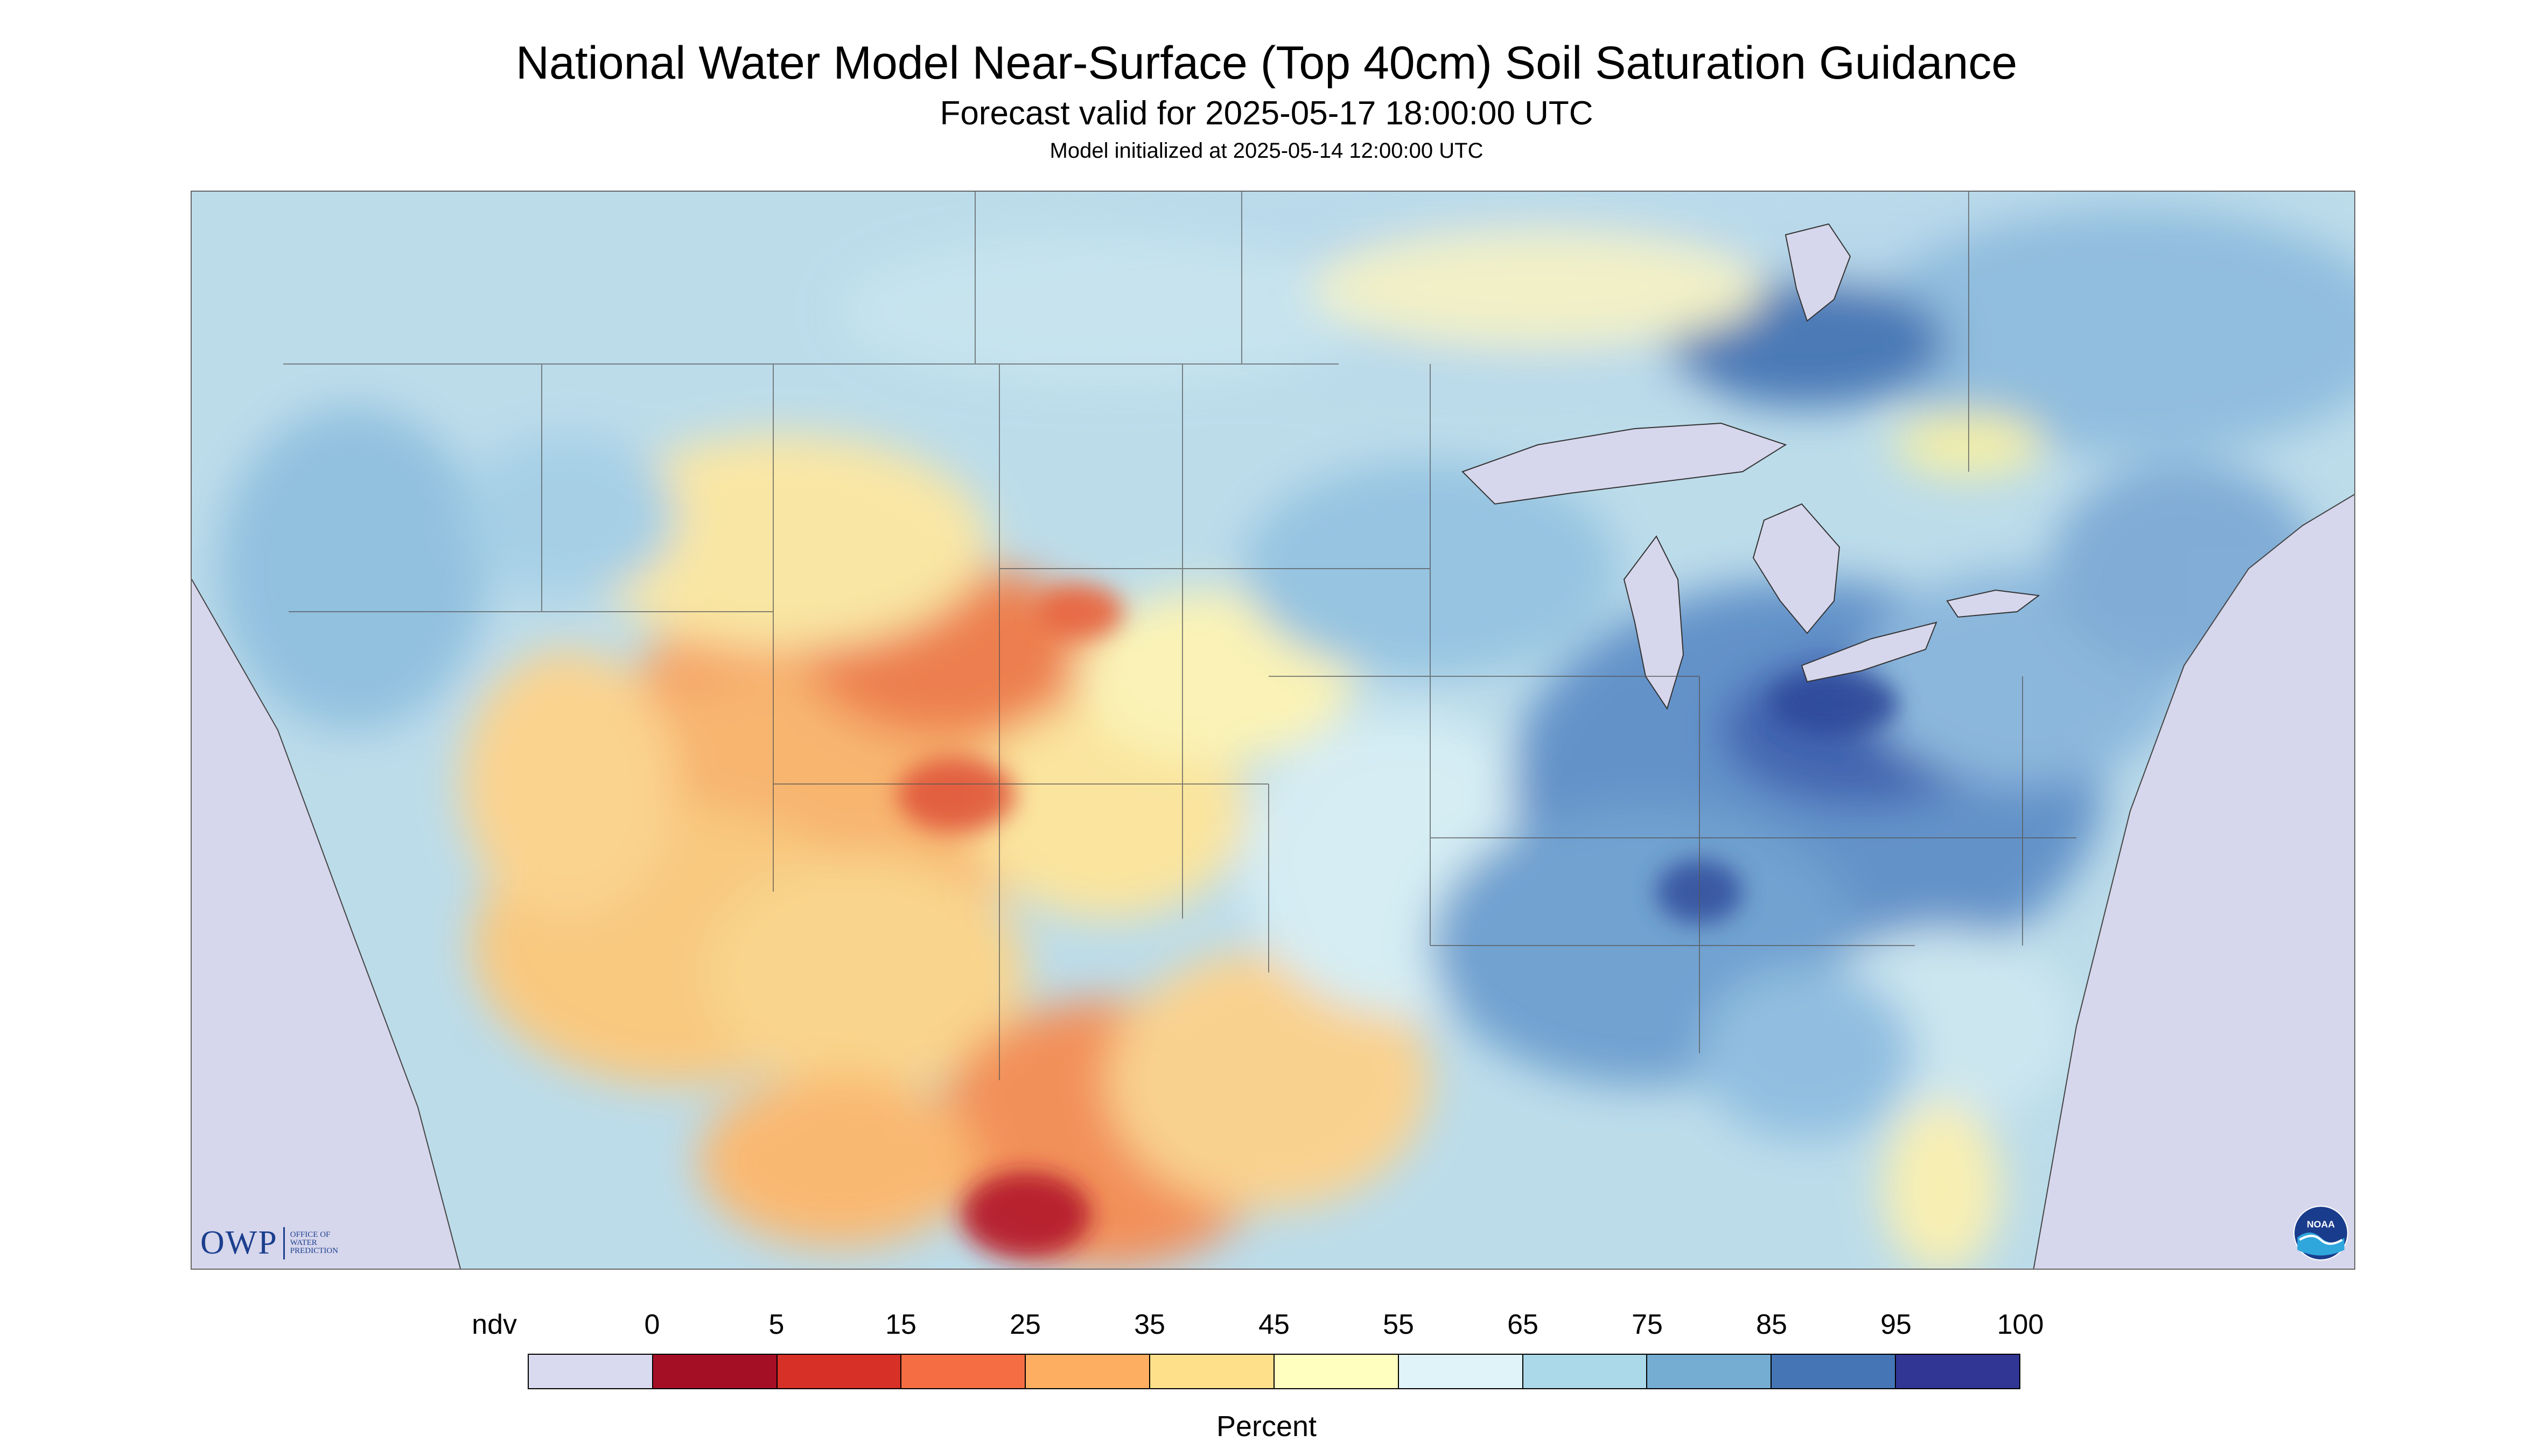 This screenshot has height=1456, width=2533. I want to click on color-legend-bar, so click(1274, 1371).